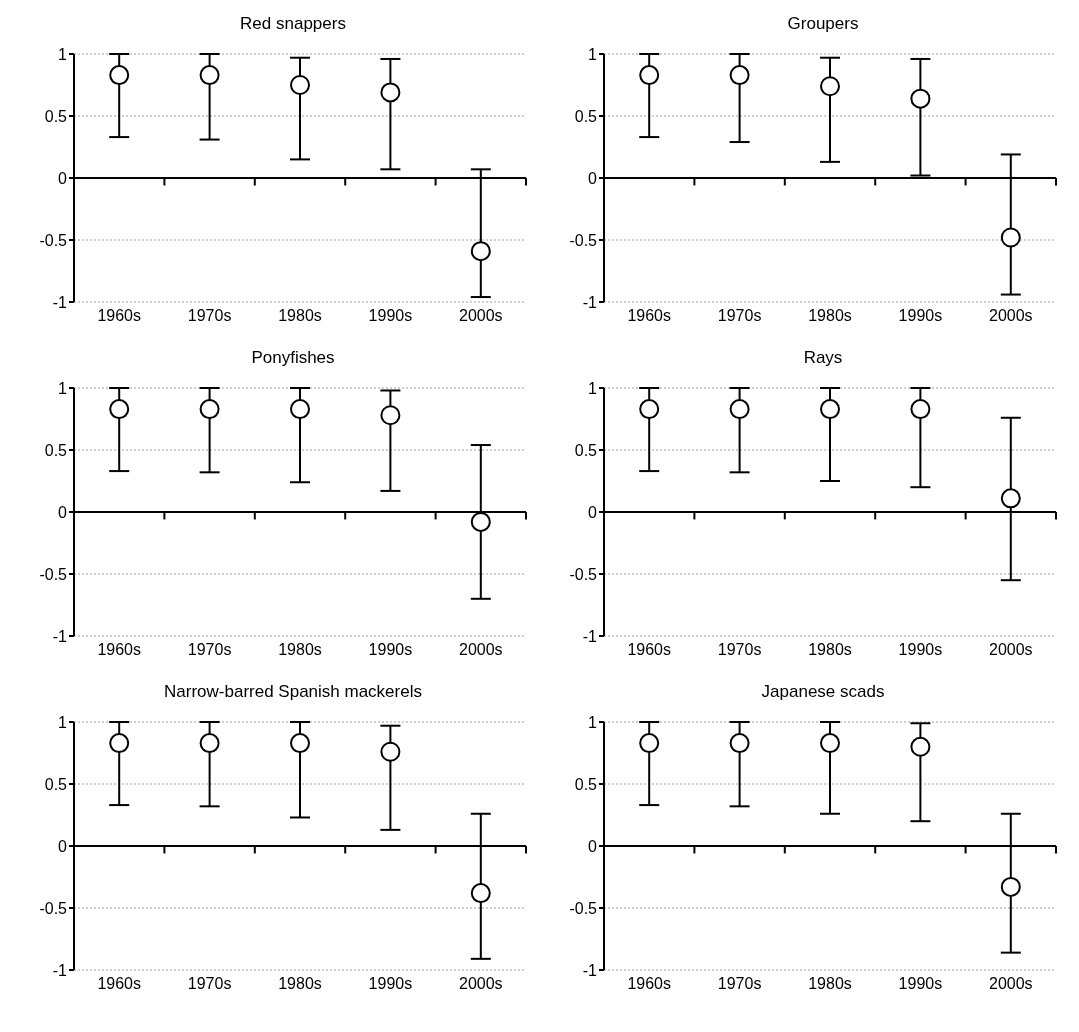 This screenshot has width=1079, height=1032. Describe the element at coordinates (823, 692) in the screenshot. I see `chart-title: Japanese scads` at that location.